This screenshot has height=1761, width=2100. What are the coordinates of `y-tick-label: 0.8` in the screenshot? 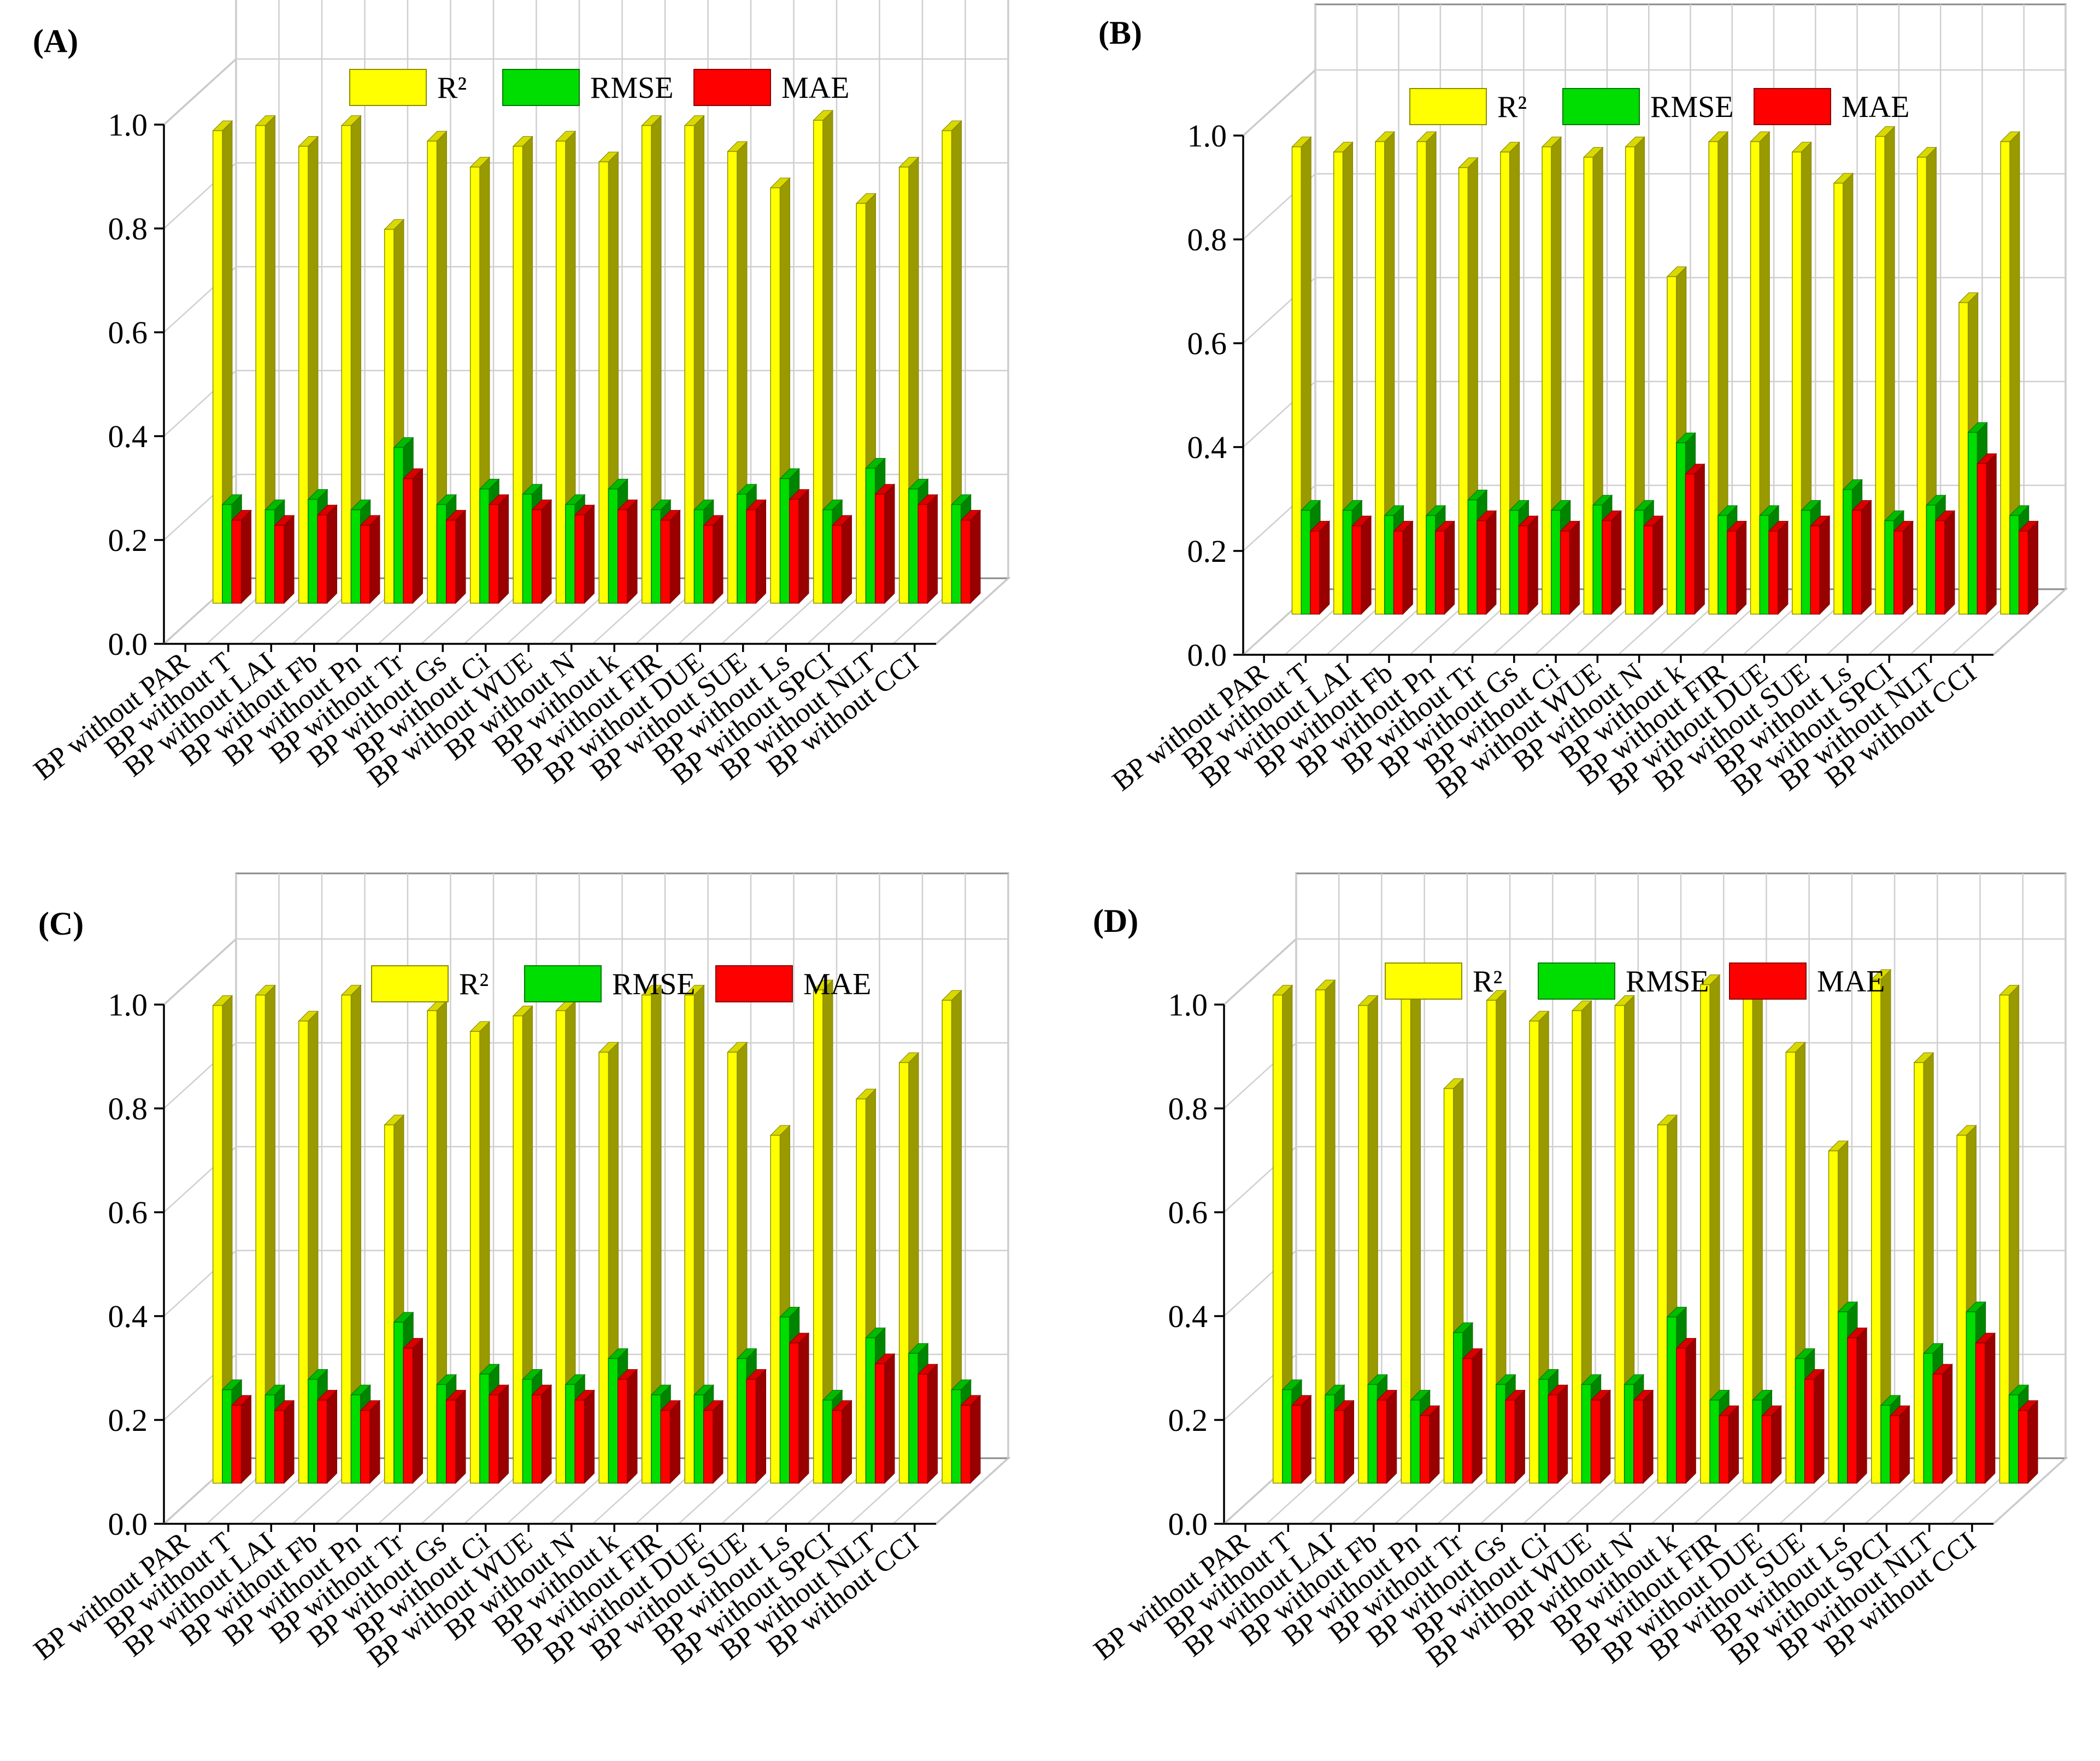 It's located at (128, 228).